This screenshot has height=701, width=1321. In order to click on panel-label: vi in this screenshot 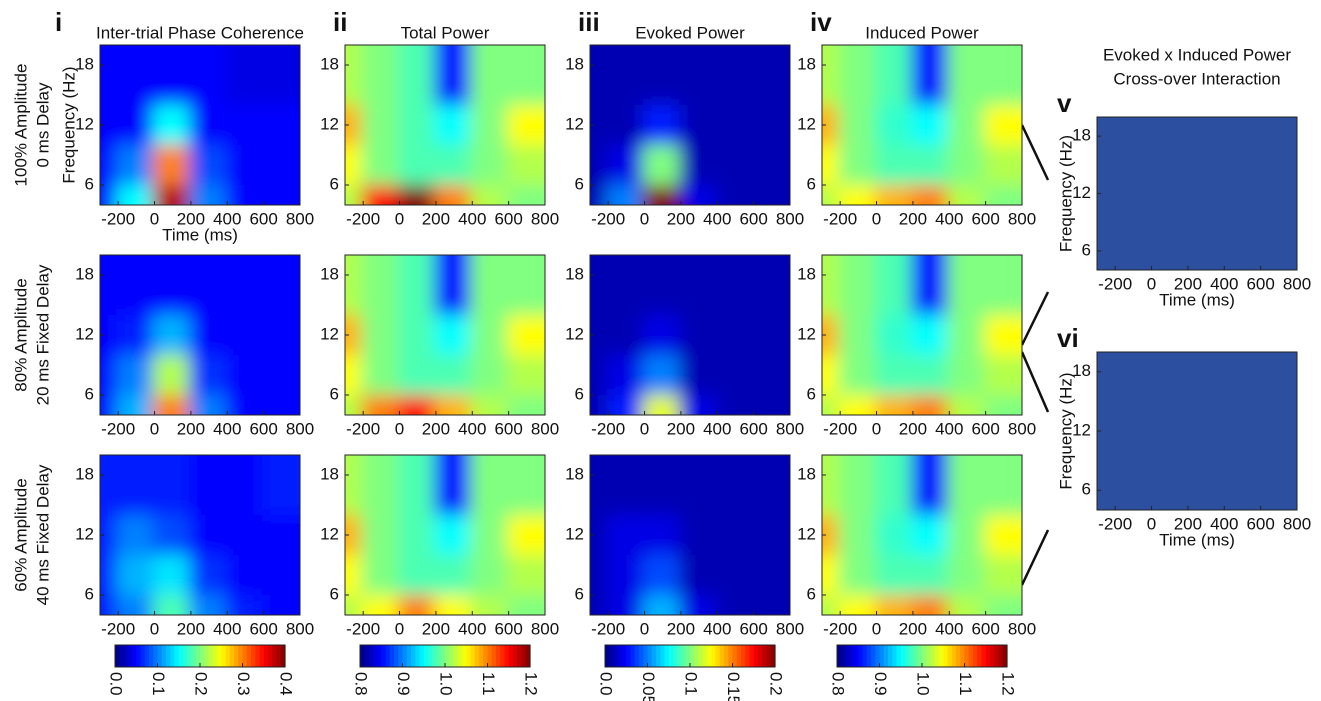, I will do `click(1068, 338)`.